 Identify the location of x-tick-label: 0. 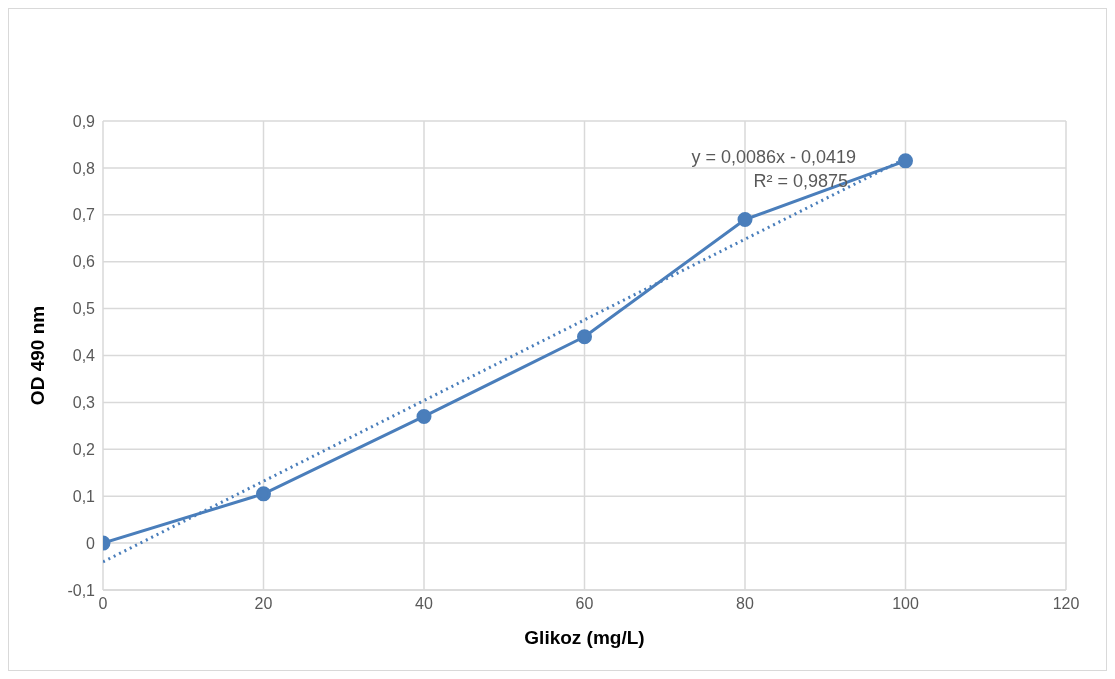
(103, 604).